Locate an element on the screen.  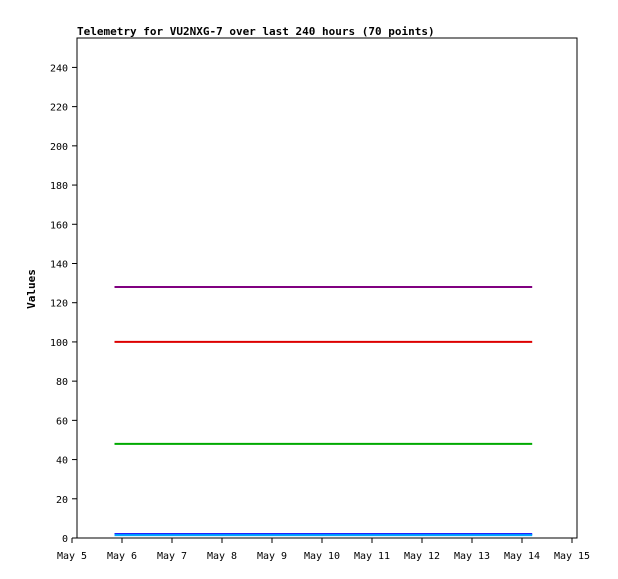
y-axis-label: Values is located at coordinates (31, 289).